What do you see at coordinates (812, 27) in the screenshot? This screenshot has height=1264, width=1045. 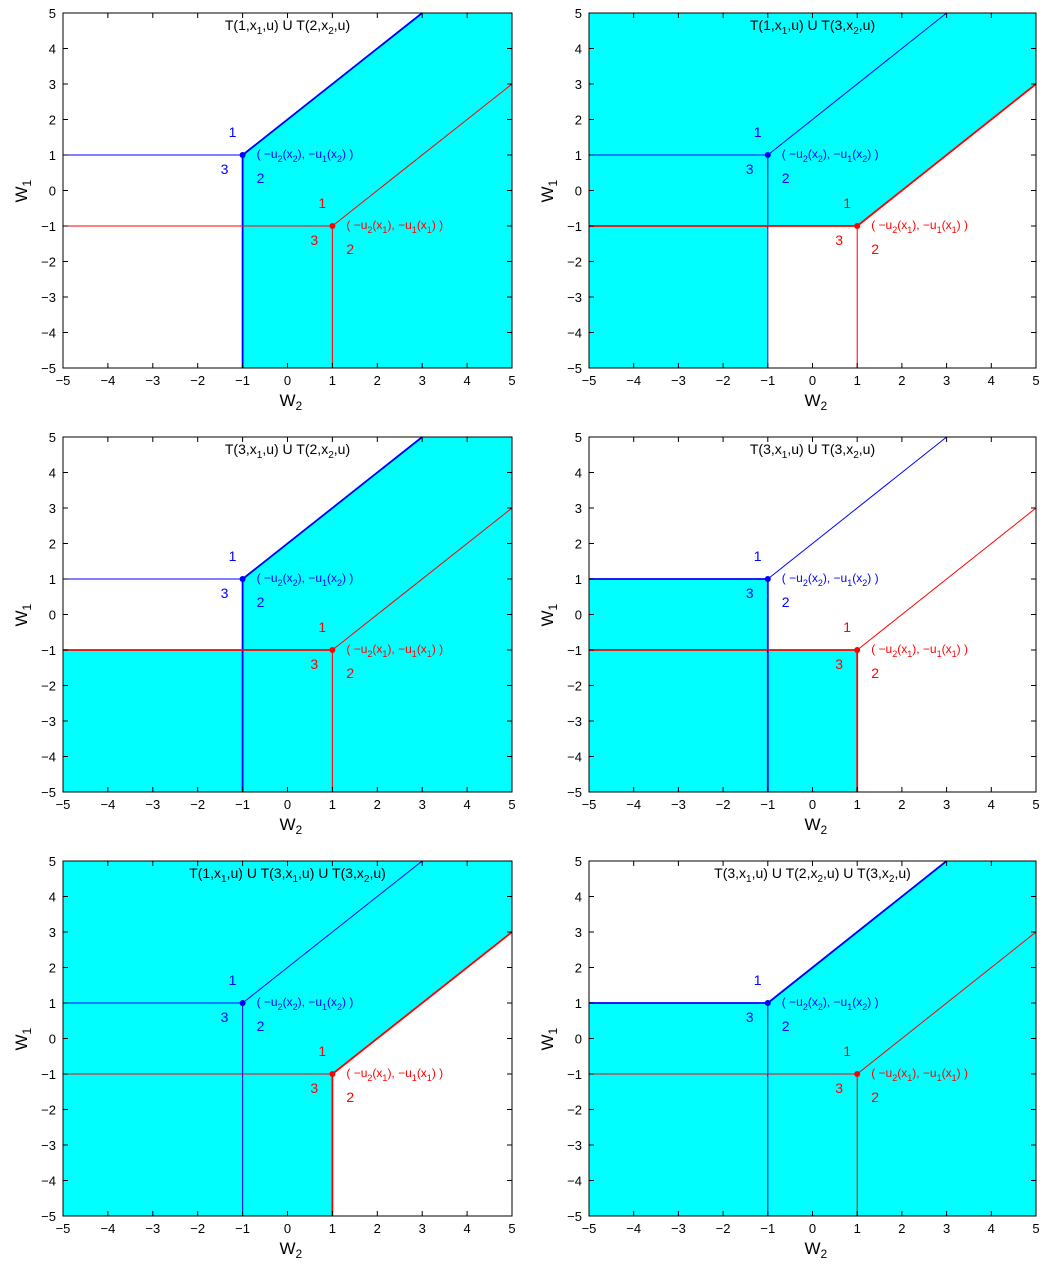 I see `panel-title: T(1,x1,u) U T(3,x2,u)` at bounding box center [812, 27].